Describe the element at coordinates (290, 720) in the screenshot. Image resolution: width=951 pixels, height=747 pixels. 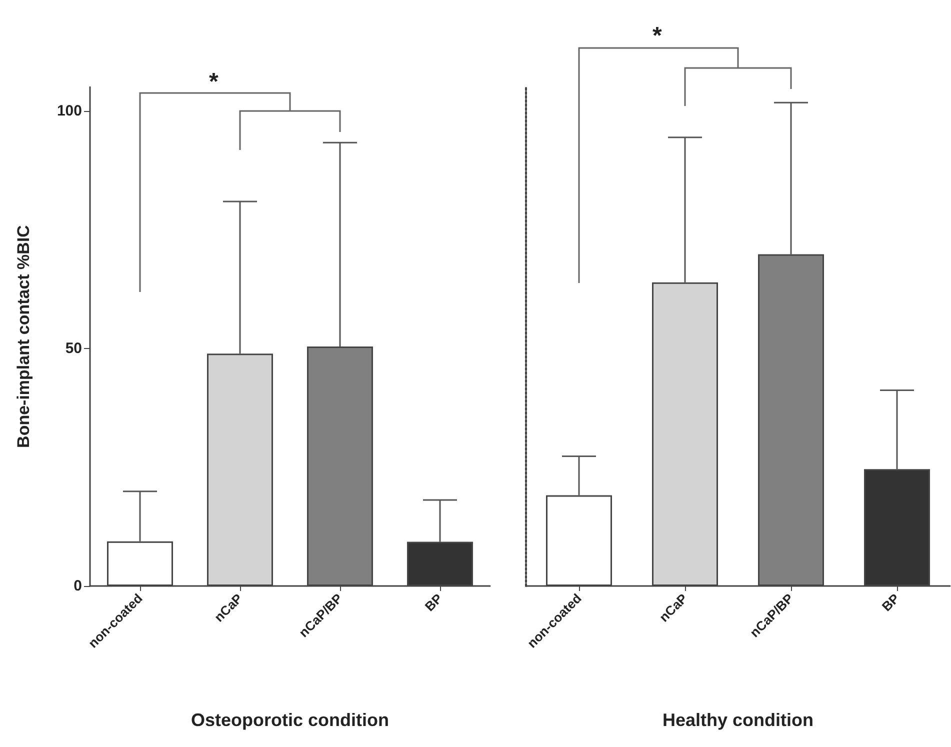
I see `x-axis-title: Osteoporotic condition` at that location.